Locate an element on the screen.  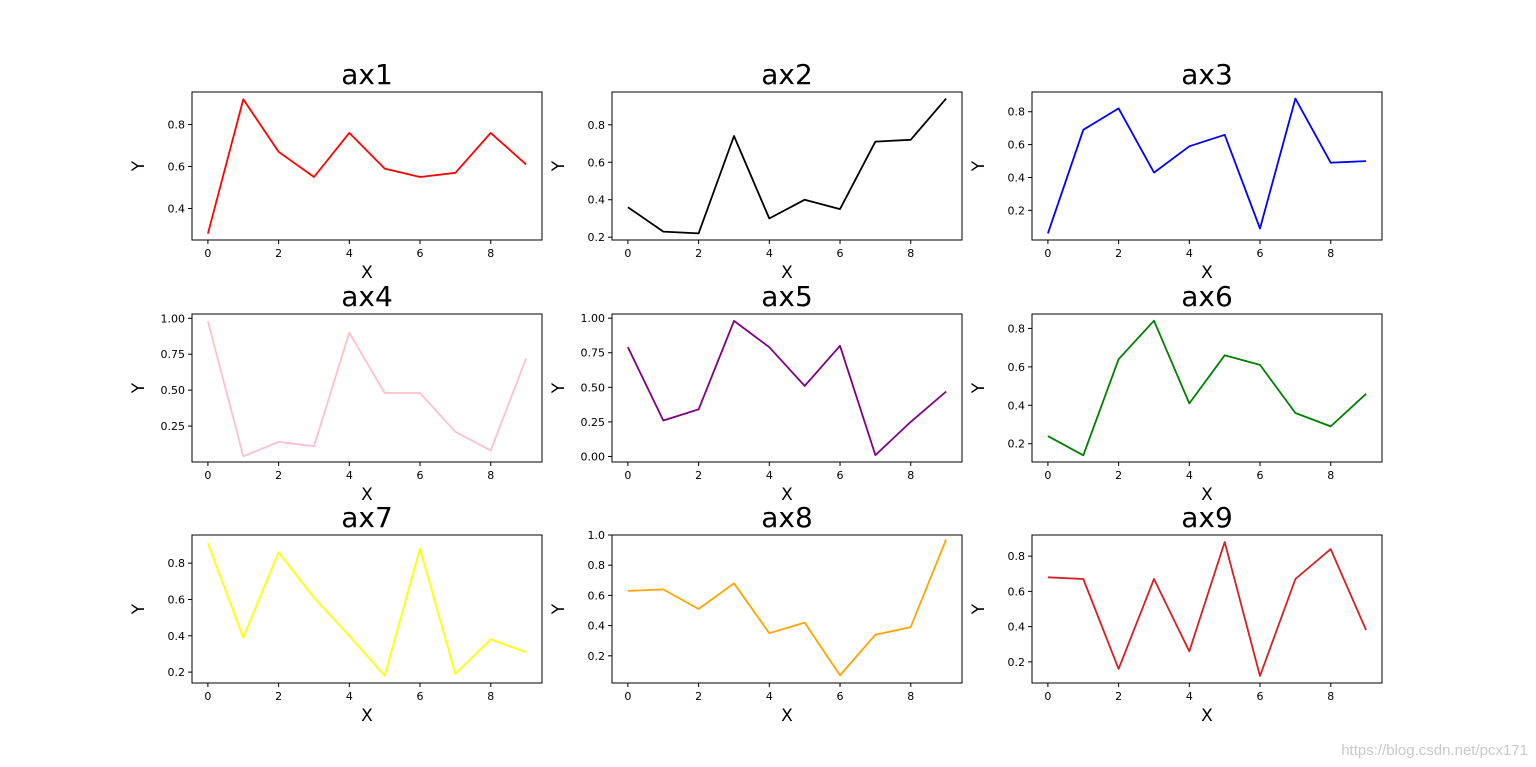
y-tick-label: 0.00 is located at coordinates (593, 456).